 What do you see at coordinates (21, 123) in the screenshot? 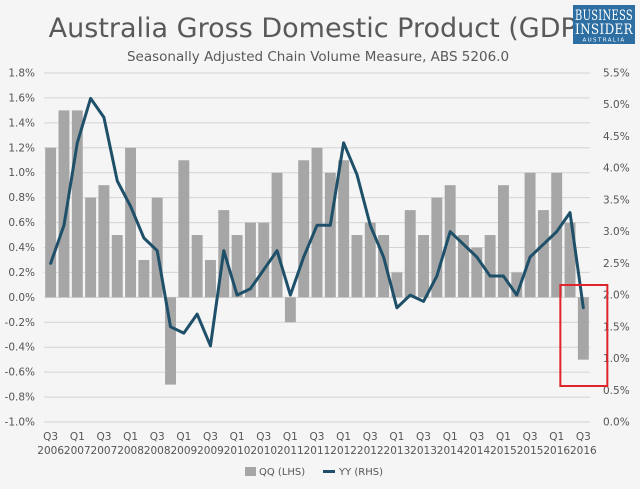
I see `left-tick-label: 1.4%` at bounding box center [21, 123].